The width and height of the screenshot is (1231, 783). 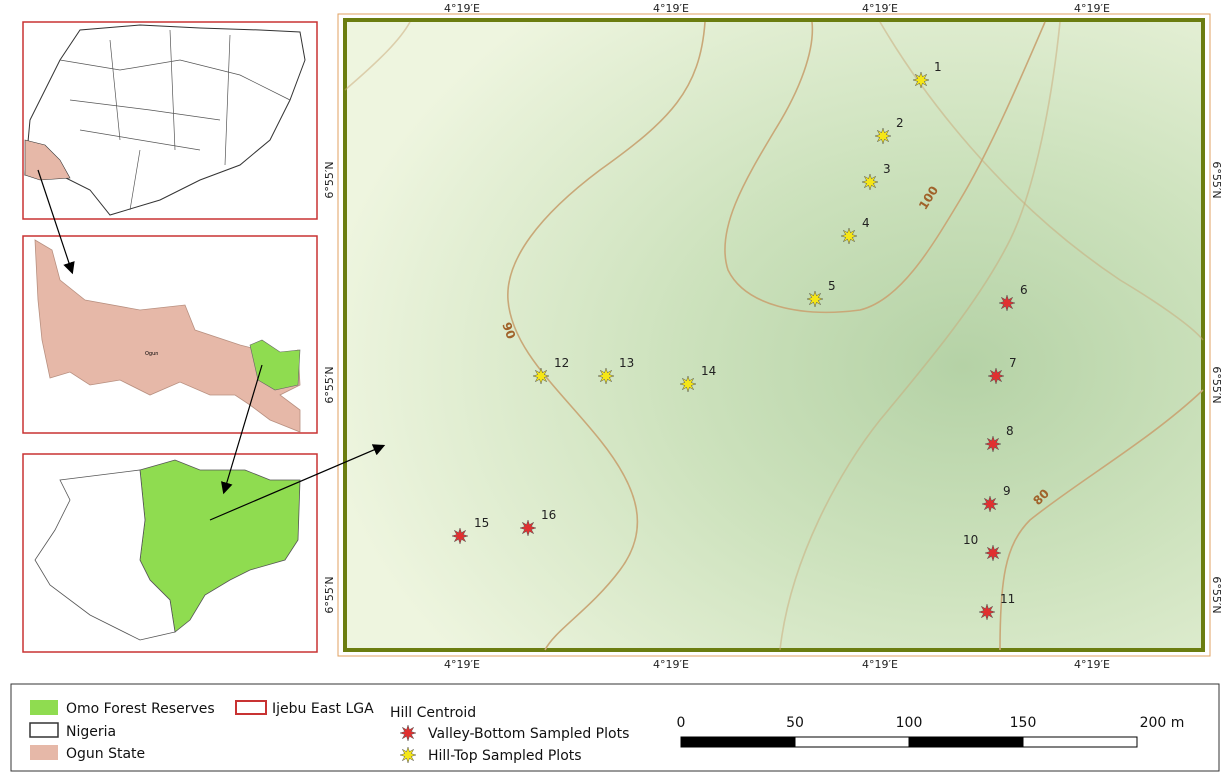 I want to click on plot-label: 13, so click(x=626, y=363).